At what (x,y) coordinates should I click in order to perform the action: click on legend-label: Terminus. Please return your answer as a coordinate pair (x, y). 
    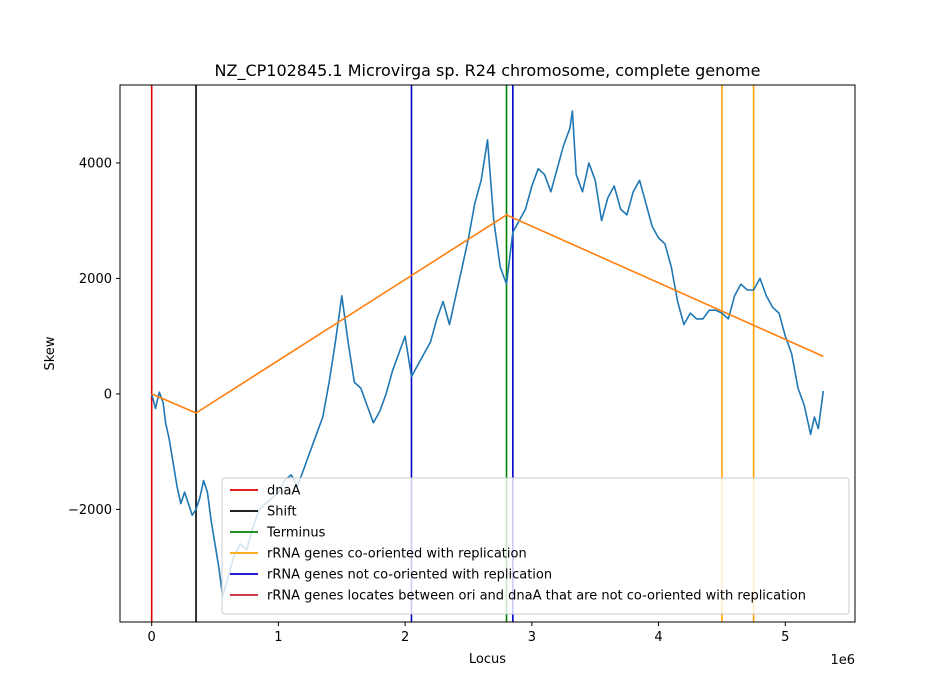
    Looking at the image, I should click on (296, 533).